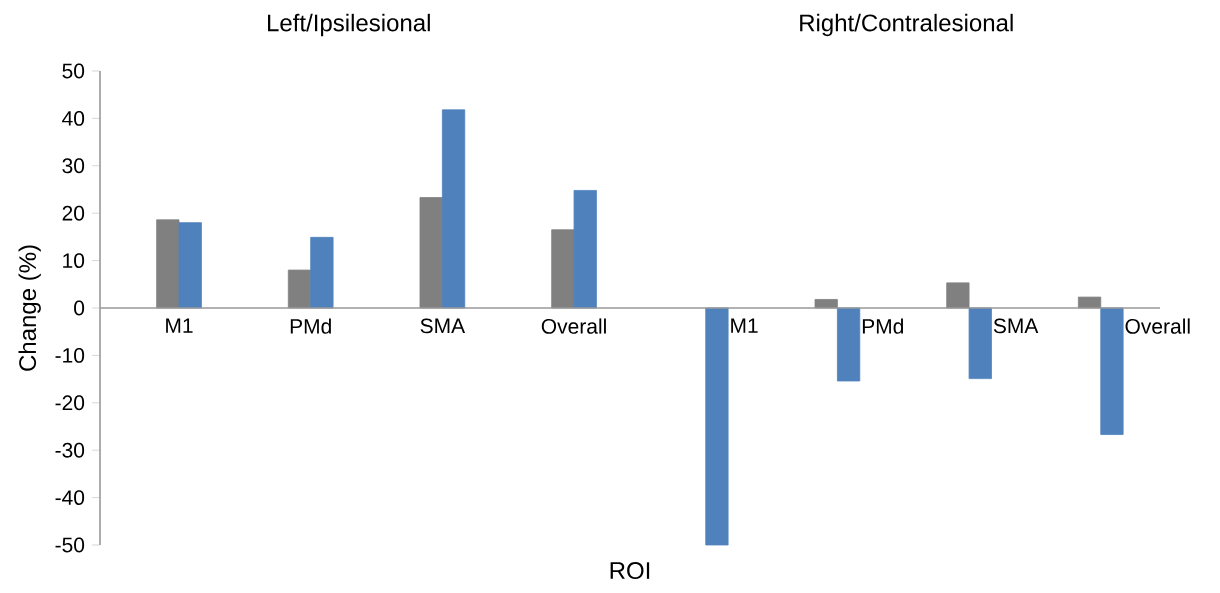 The height and width of the screenshot is (593, 1220). Describe the element at coordinates (73, 118) in the screenshot. I see `y-tick-label: 40` at that location.